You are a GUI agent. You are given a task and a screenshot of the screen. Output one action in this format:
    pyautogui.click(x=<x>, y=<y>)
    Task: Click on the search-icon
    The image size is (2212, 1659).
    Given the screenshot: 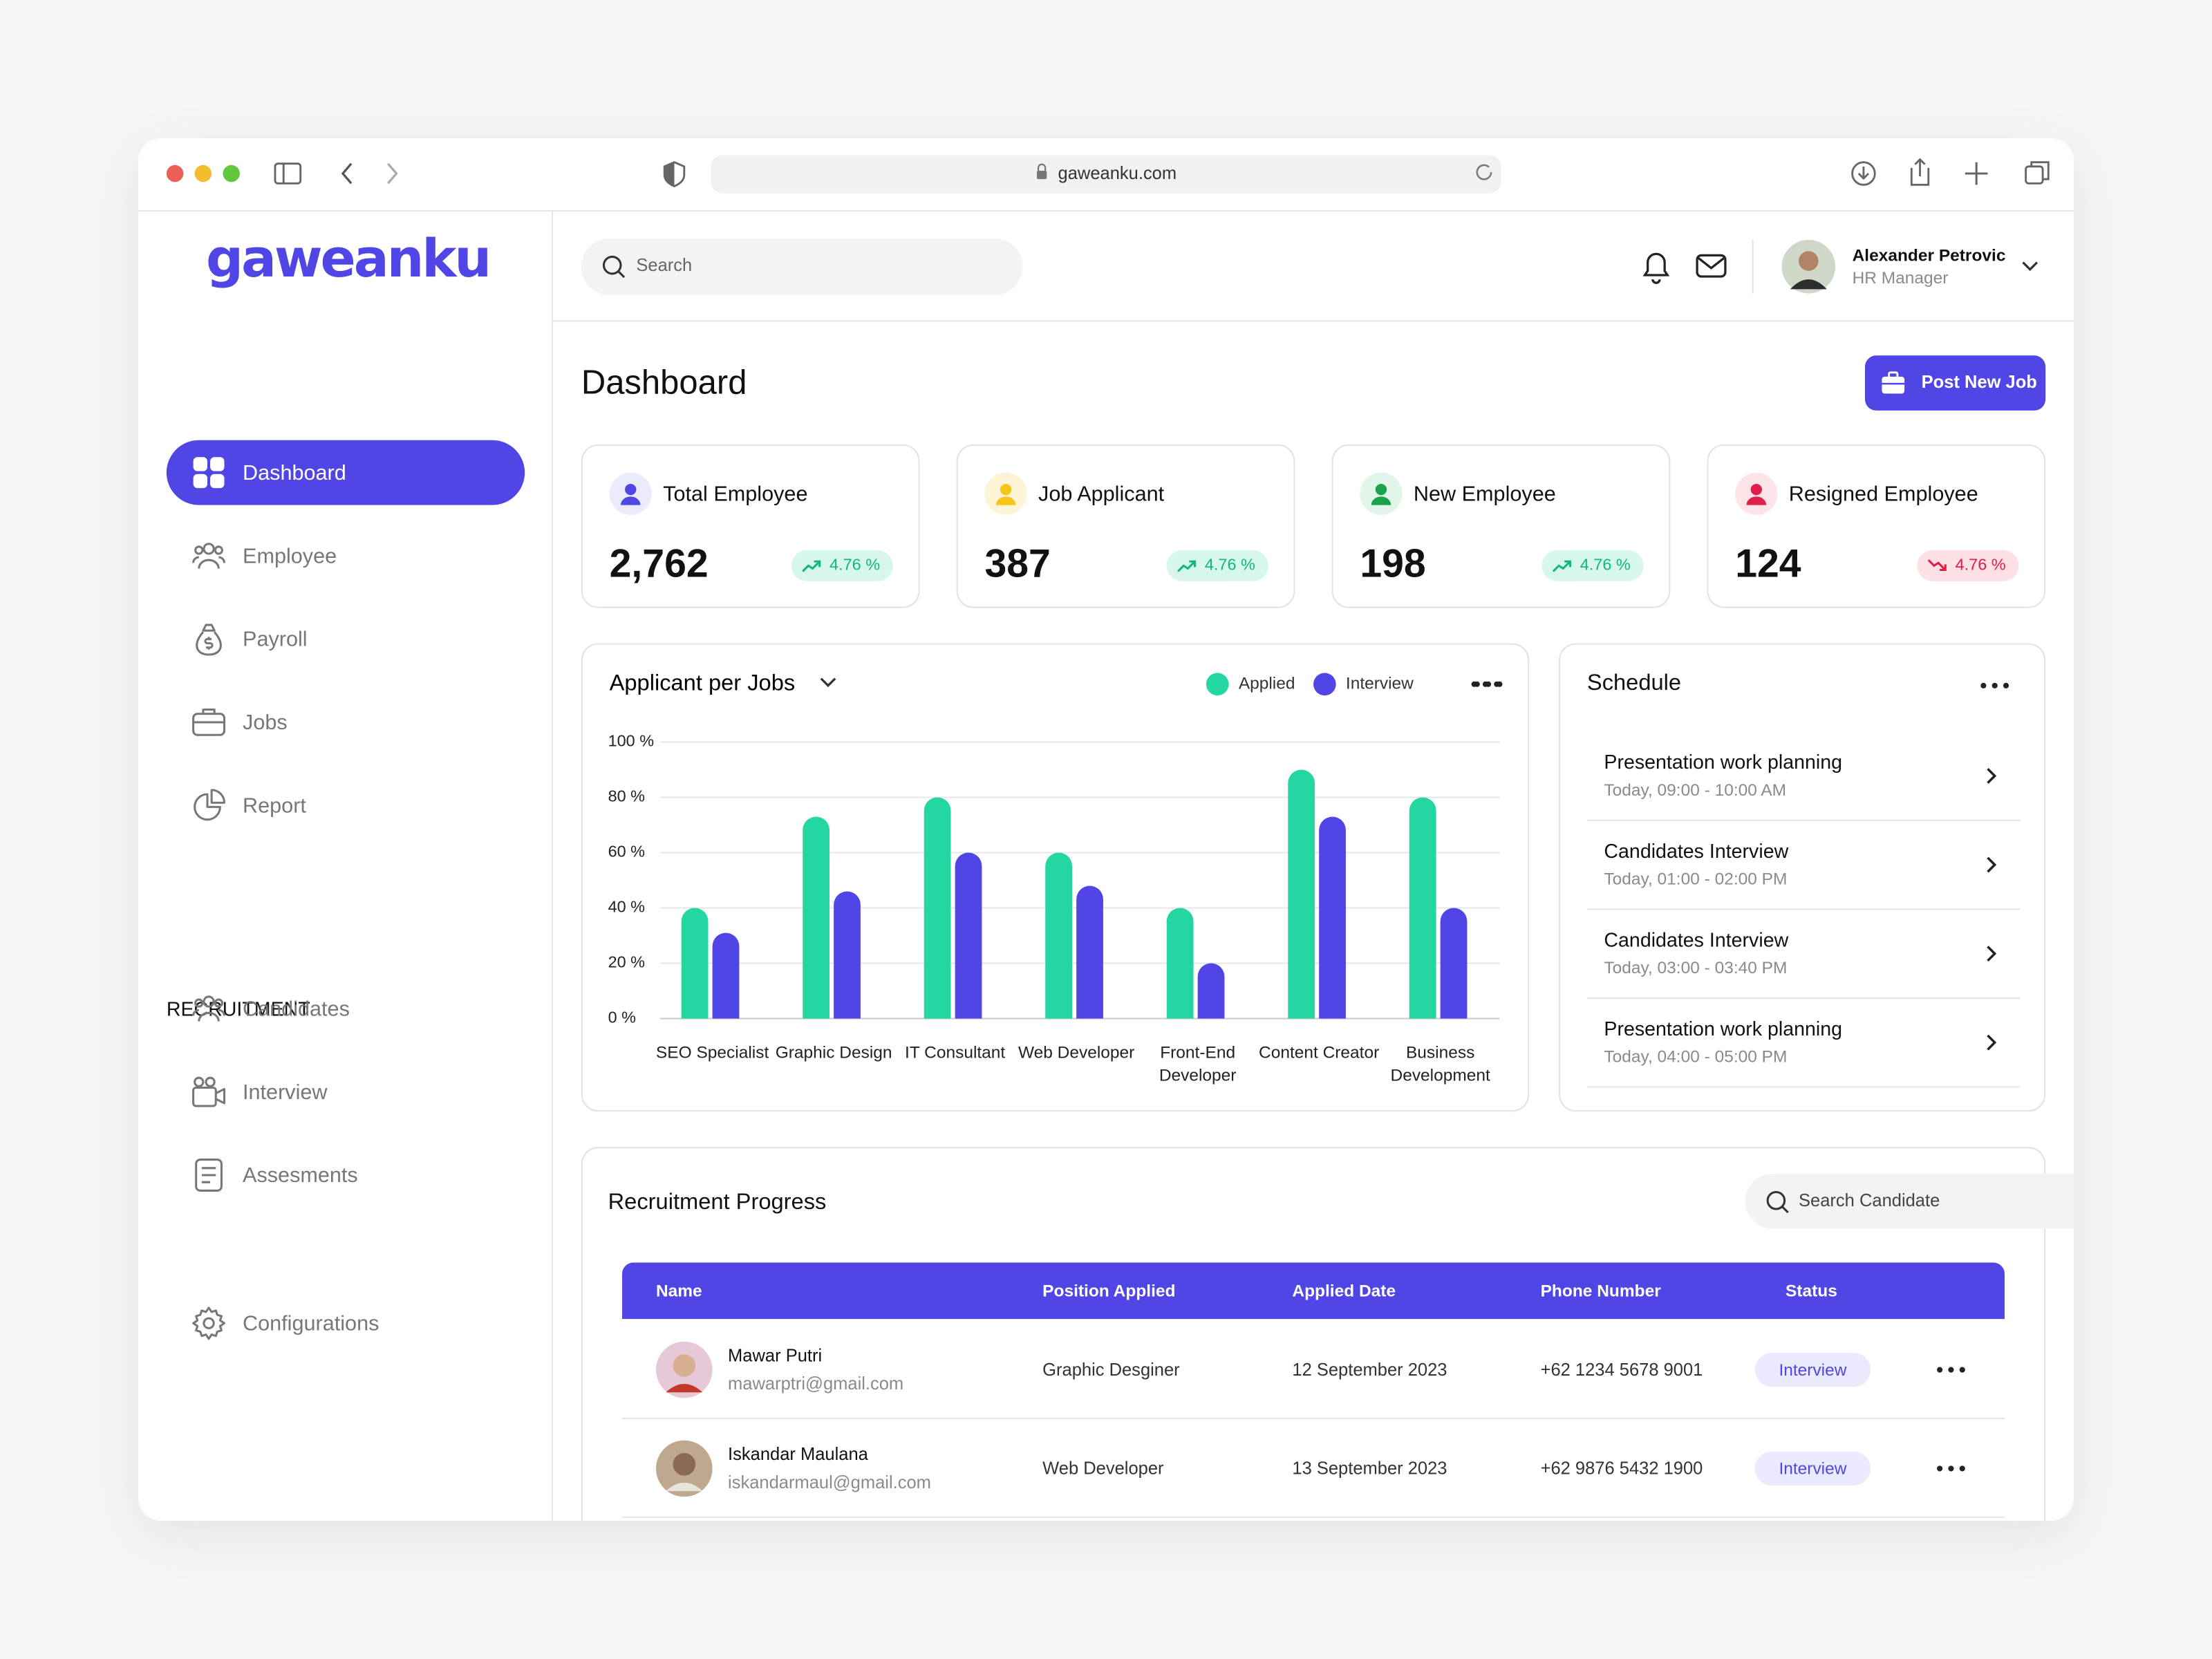 What is the action you would take?
    pyautogui.click(x=1778, y=1202)
    